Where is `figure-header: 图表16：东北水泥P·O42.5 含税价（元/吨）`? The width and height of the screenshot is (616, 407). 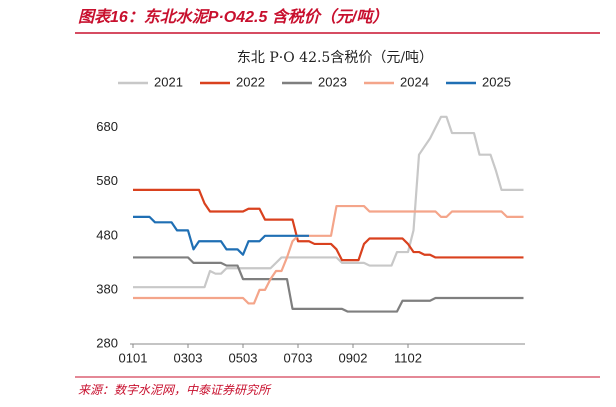
figure-header: 图表16：东北水泥P·O42.5 含税价（元/吨） is located at coordinates (233, 16).